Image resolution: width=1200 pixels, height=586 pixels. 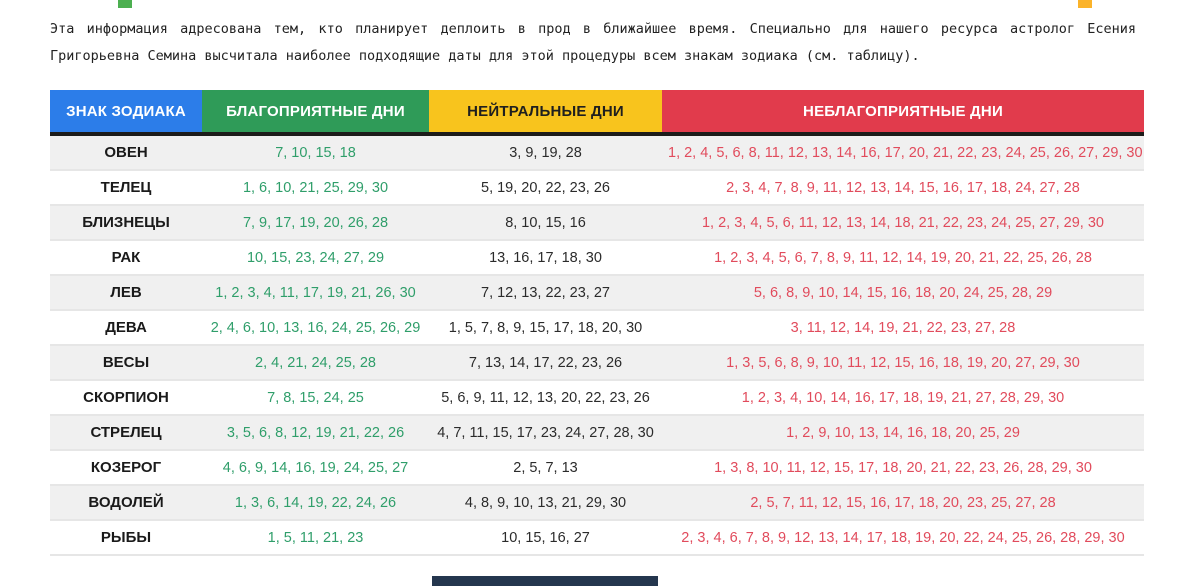 What do you see at coordinates (315, 467) in the screenshot?
I see `favorable-days-cell: 4, 6, 9, 14, 16, 19, 24, 25, 27` at bounding box center [315, 467].